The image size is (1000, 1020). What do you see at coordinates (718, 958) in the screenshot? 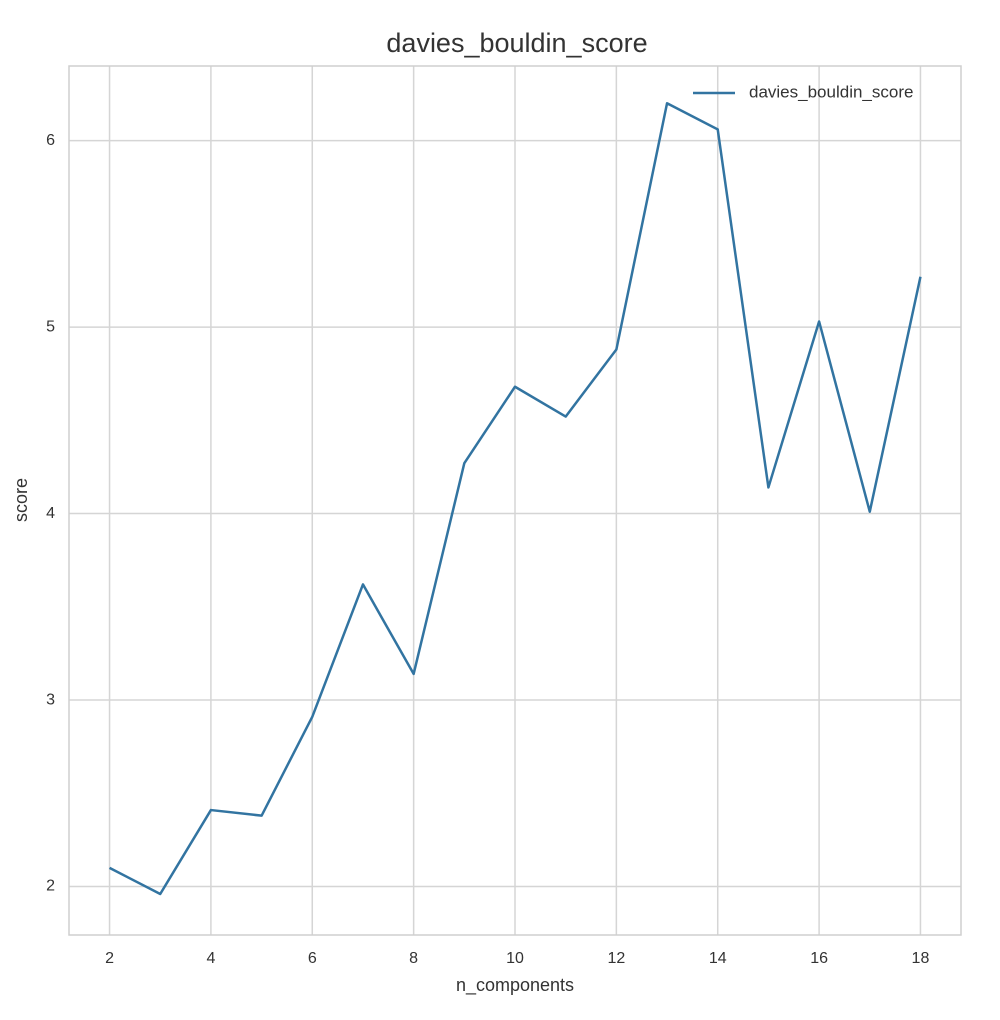
I see `x-tick-label: 14` at bounding box center [718, 958].